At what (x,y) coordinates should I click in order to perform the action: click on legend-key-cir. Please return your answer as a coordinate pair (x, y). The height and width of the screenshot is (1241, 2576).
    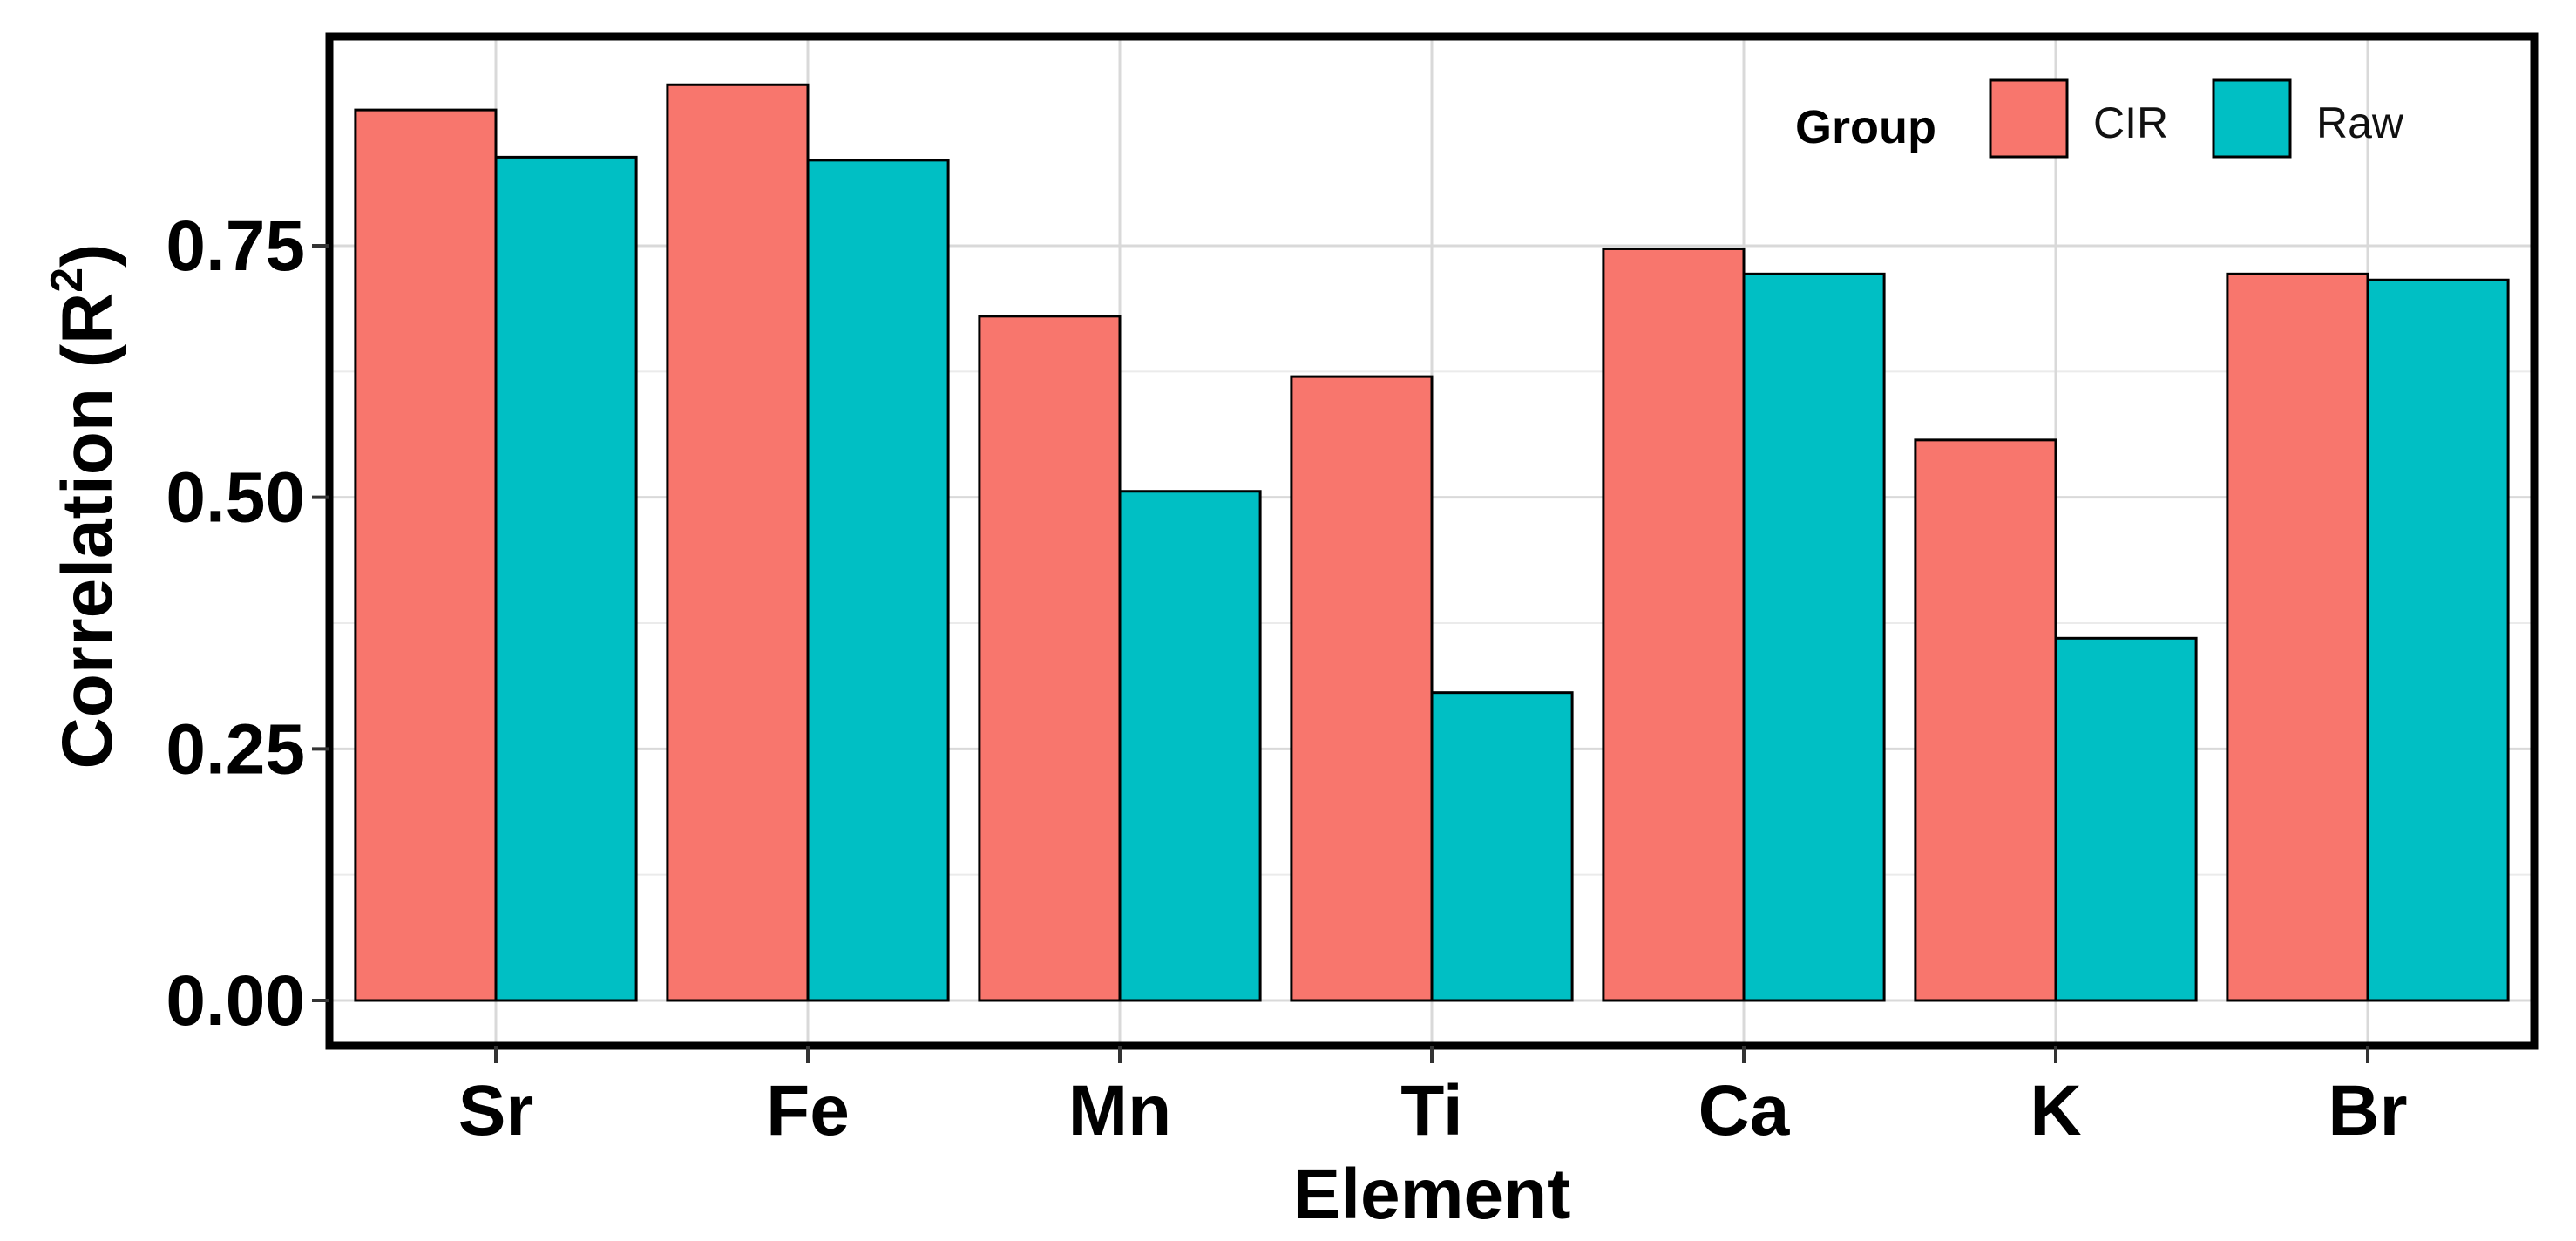
    Looking at the image, I should click on (2029, 118).